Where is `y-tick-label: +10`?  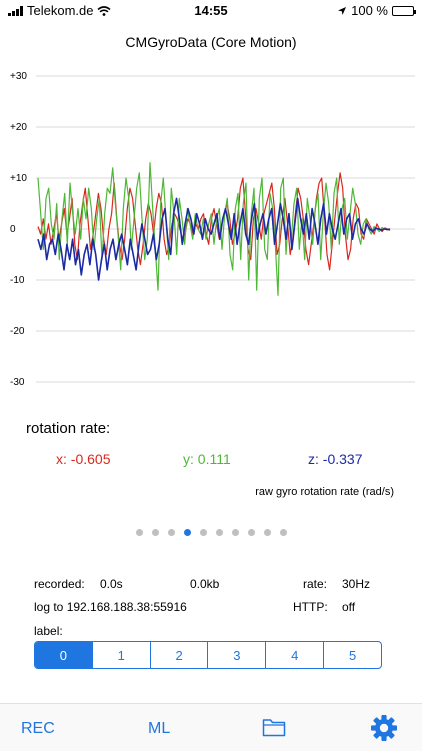 y-tick-label: +10 is located at coordinates (18, 178).